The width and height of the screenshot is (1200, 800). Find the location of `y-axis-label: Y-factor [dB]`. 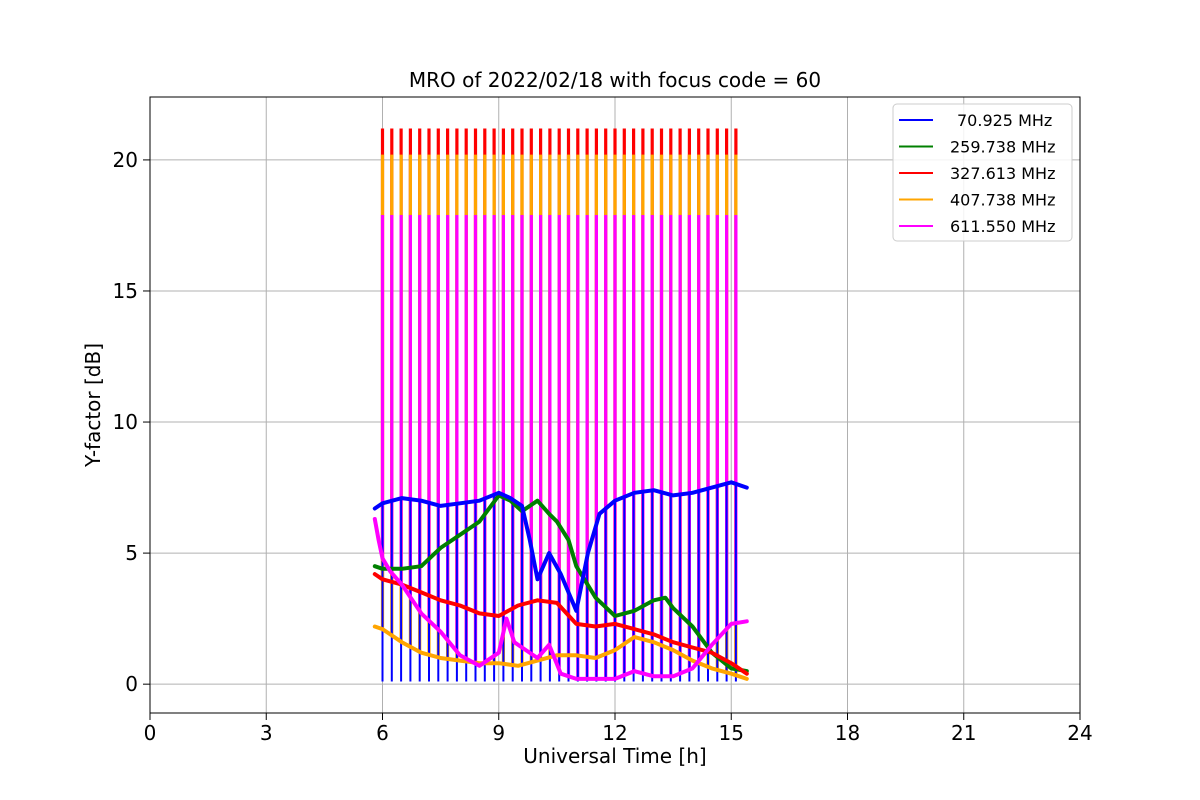

y-axis-label: Y-factor [dB] is located at coordinates (93, 405).